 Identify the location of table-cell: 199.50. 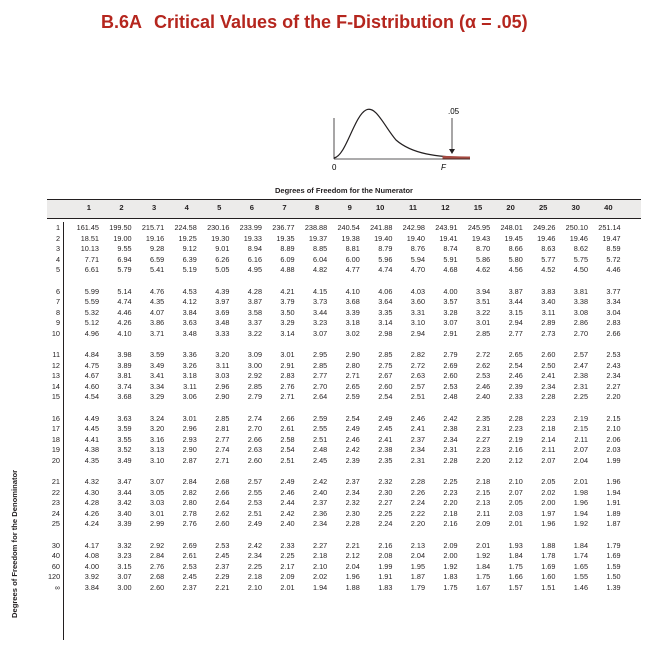
(120, 227).